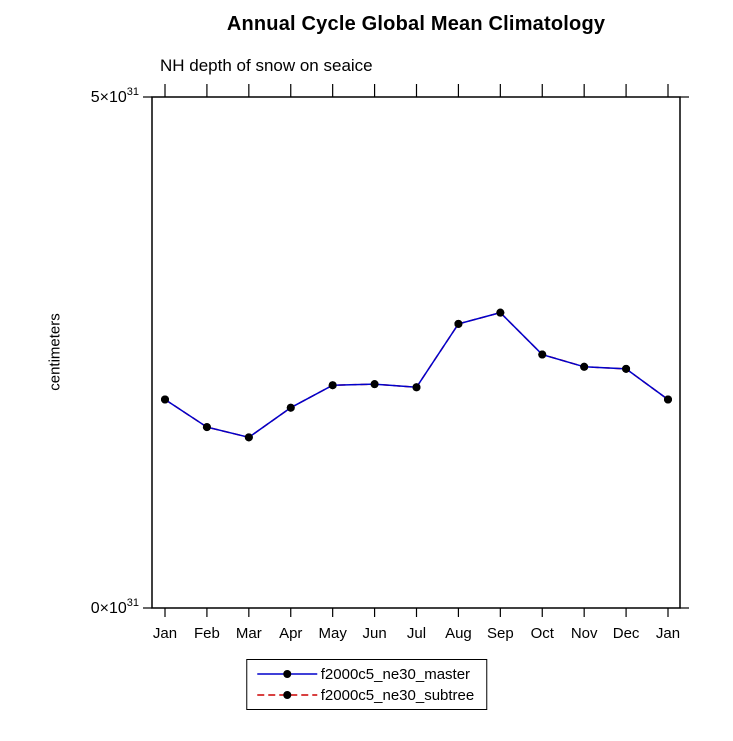  Describe the element at coordinates (286, 695) in the screenshot. I see `legend-line-sample-subtree` at that location.